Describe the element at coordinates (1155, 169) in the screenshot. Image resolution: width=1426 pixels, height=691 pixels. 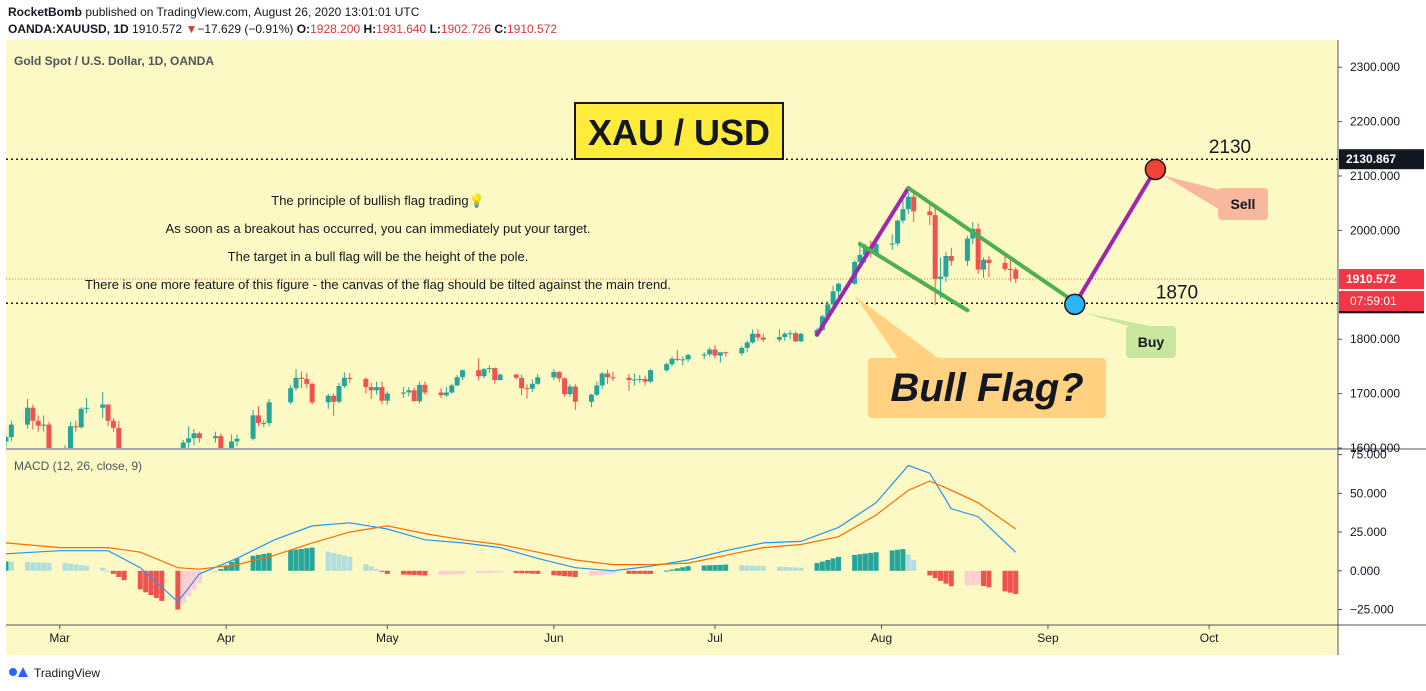
I see `sell-point` at that location.